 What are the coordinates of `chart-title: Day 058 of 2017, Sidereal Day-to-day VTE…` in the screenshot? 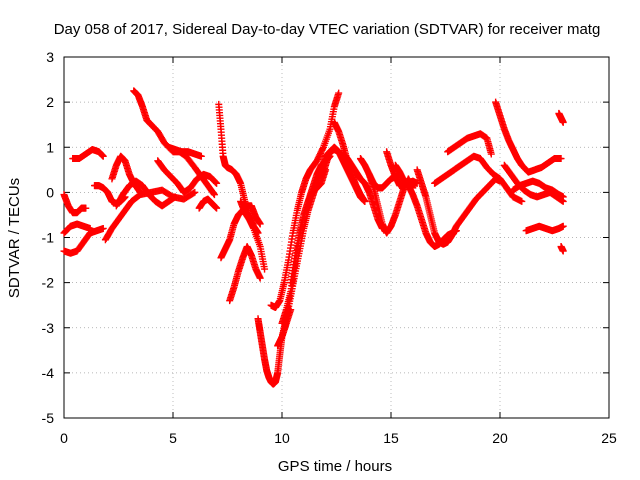 It's located at (327, 29).